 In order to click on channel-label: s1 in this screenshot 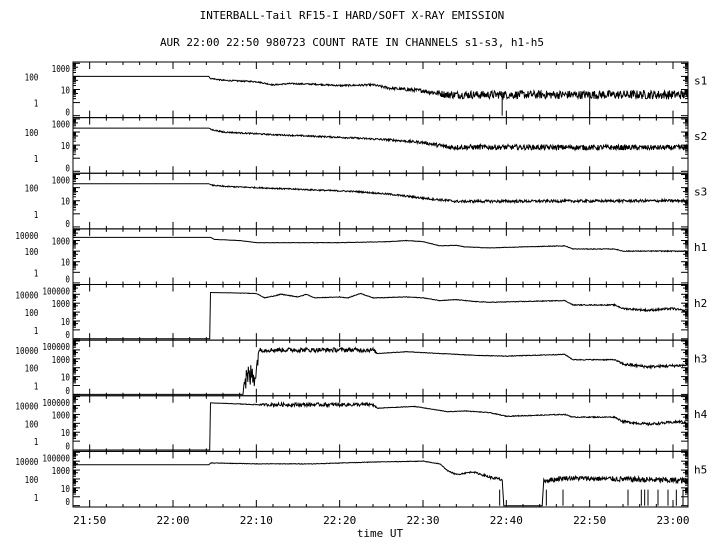, I will do `click(700, 80)`.